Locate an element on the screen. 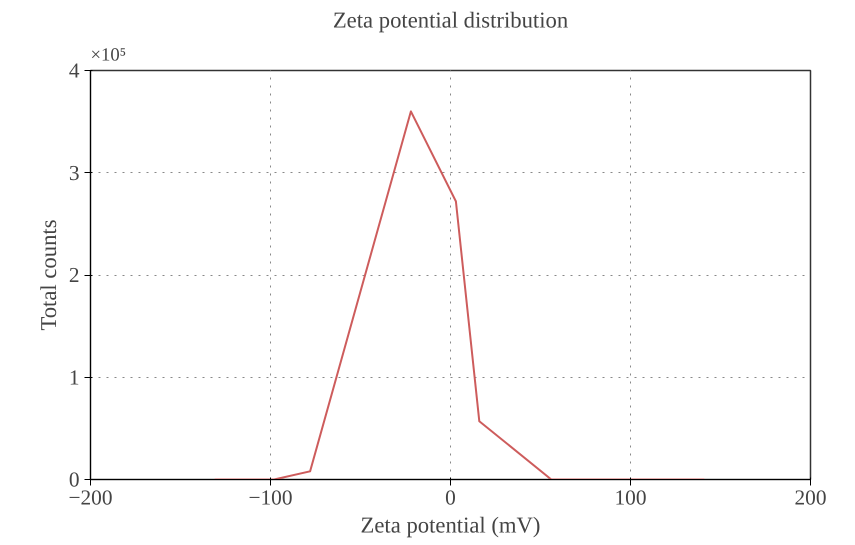 The height and width of the screenshot is (545, 855). x-tick-label: 200 is located at coordinates (810, 498).